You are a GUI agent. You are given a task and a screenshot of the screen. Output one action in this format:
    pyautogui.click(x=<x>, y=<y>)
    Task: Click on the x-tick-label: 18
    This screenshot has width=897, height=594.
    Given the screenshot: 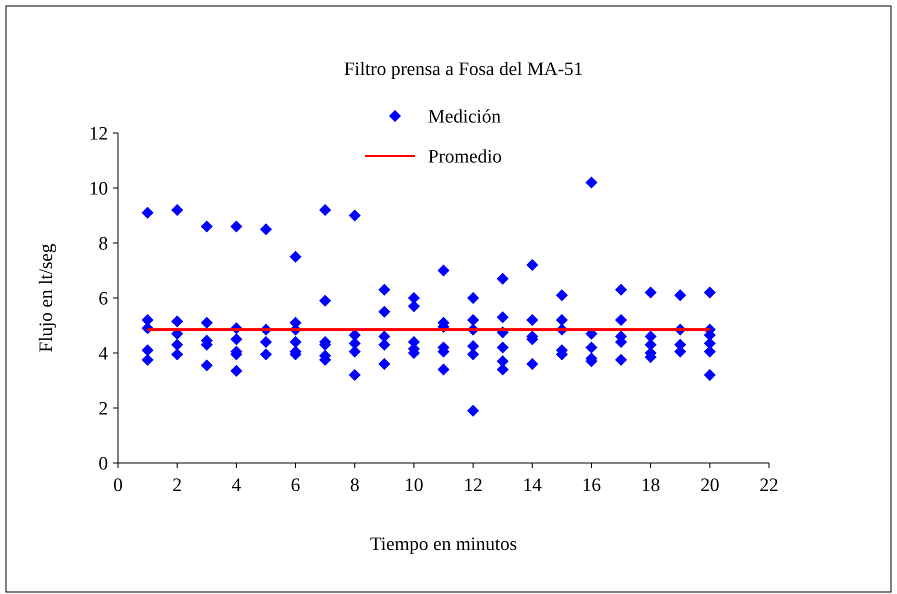 What is the action you would take?
    pyautogui.click(x=650, y=485)
    